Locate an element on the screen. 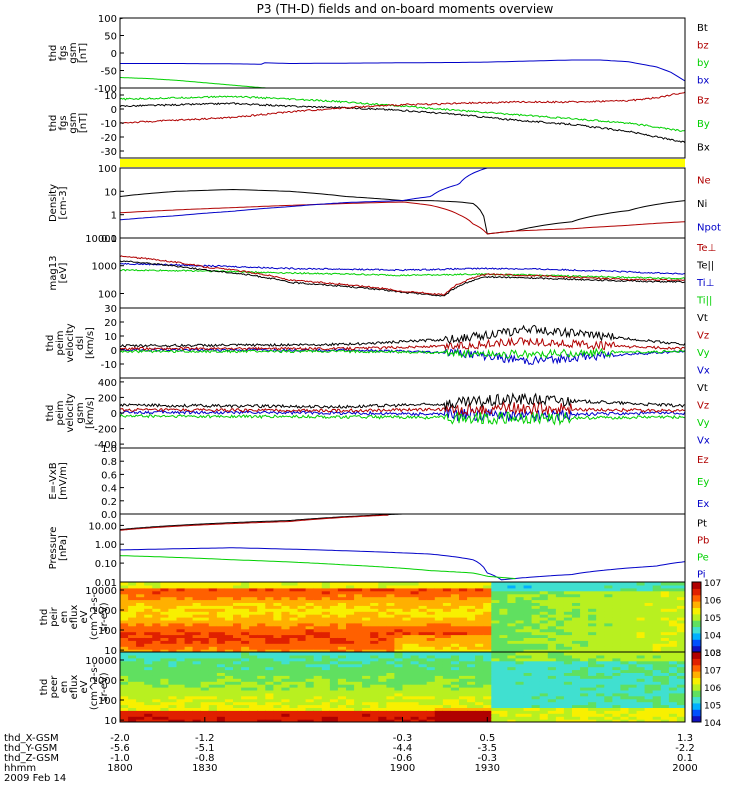  series-group is located at coordinates (402, 547).